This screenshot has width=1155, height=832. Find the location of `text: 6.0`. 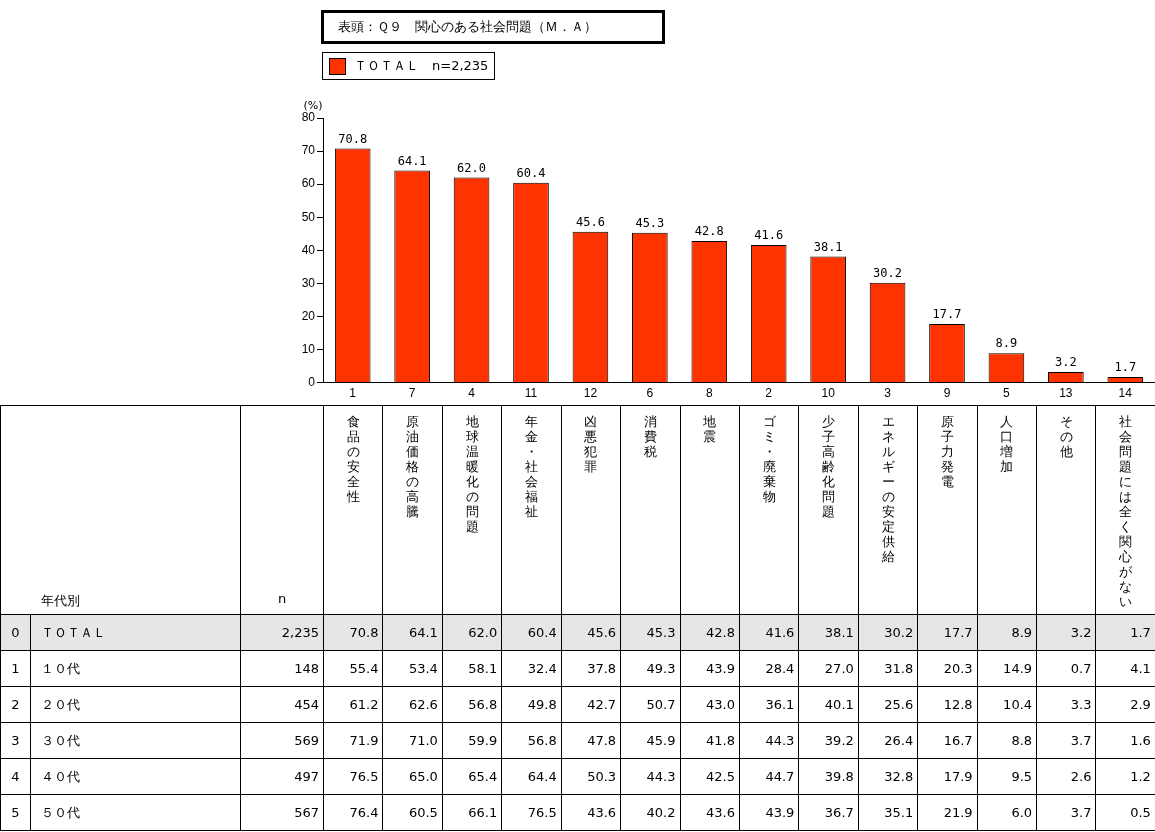

text: 6.0 is located at coordinates (1022, 812).